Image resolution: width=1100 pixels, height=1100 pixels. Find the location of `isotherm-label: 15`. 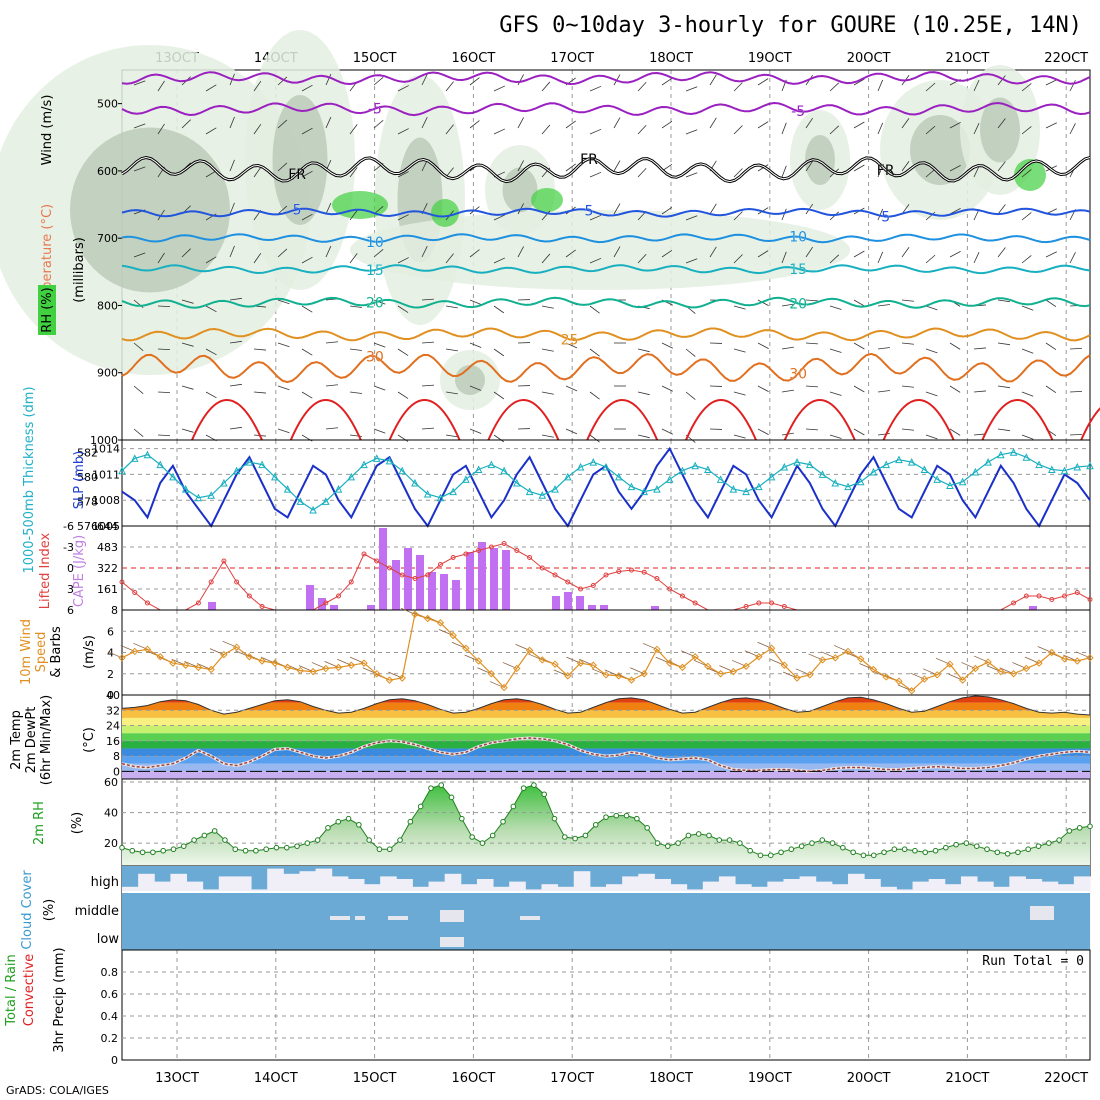

isotherm-label: 15 is located at coordinates (798, 270).